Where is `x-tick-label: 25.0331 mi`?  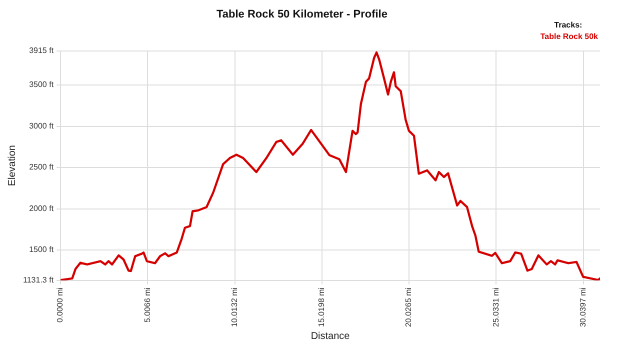
x-tick-label: 25.0331 mi is located at coordinates (495, 307).